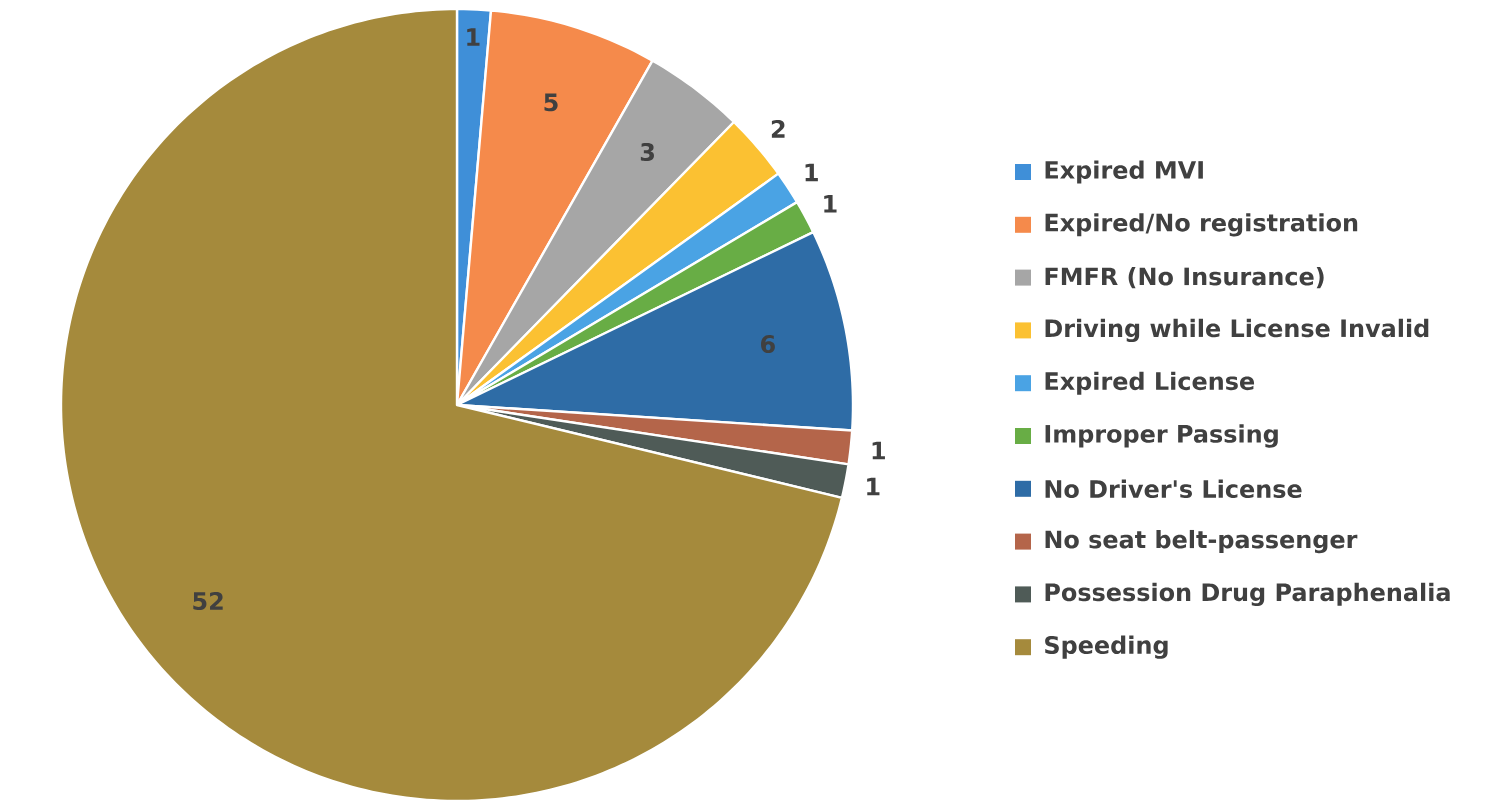  What do you see at coordinates (1106, 647) in the screenshot?
I see `legend-label: Speeding` at bounding box center [1106, 647].